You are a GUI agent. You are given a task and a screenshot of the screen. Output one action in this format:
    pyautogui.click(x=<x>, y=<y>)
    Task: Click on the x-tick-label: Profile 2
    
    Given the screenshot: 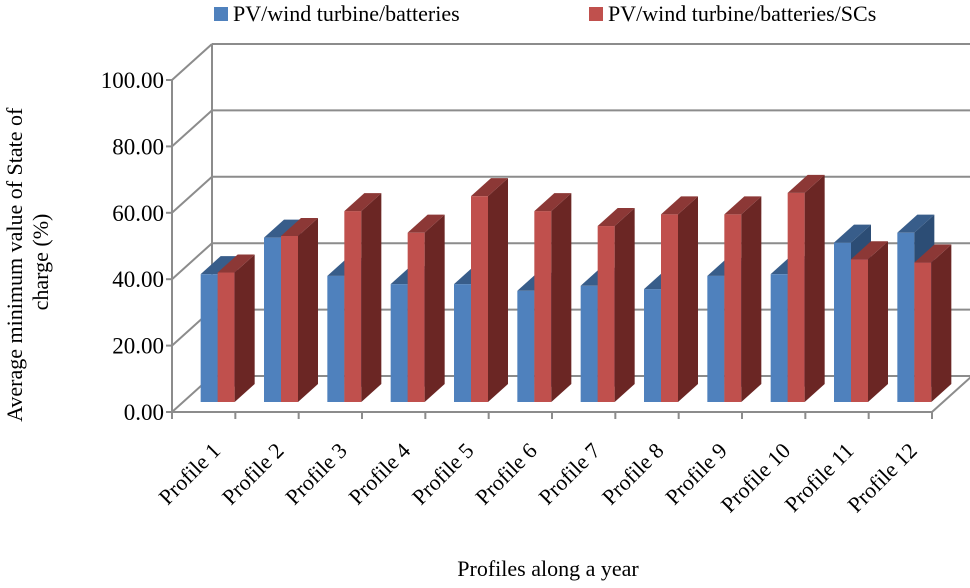 What is the action you would take?
    pyautogui.click(x=253, y=474)
    